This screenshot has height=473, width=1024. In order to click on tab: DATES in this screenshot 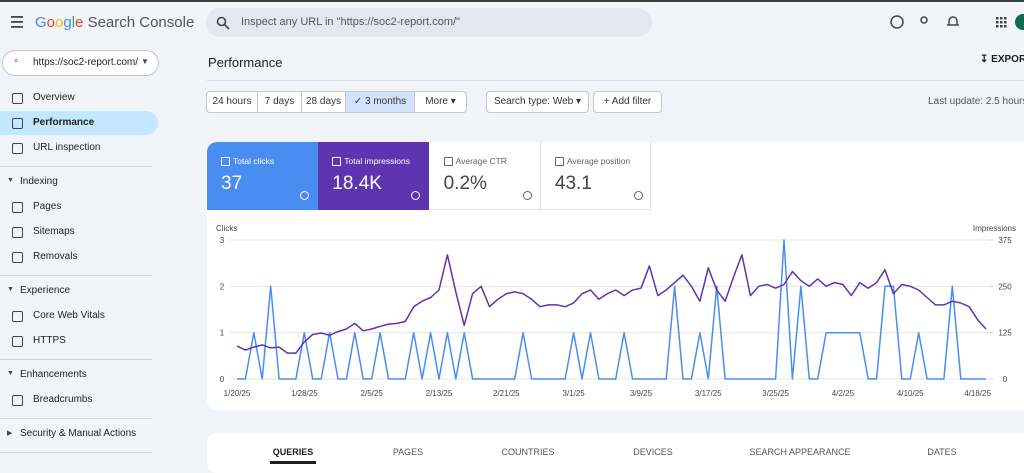, I will do `click(942, 452)`.